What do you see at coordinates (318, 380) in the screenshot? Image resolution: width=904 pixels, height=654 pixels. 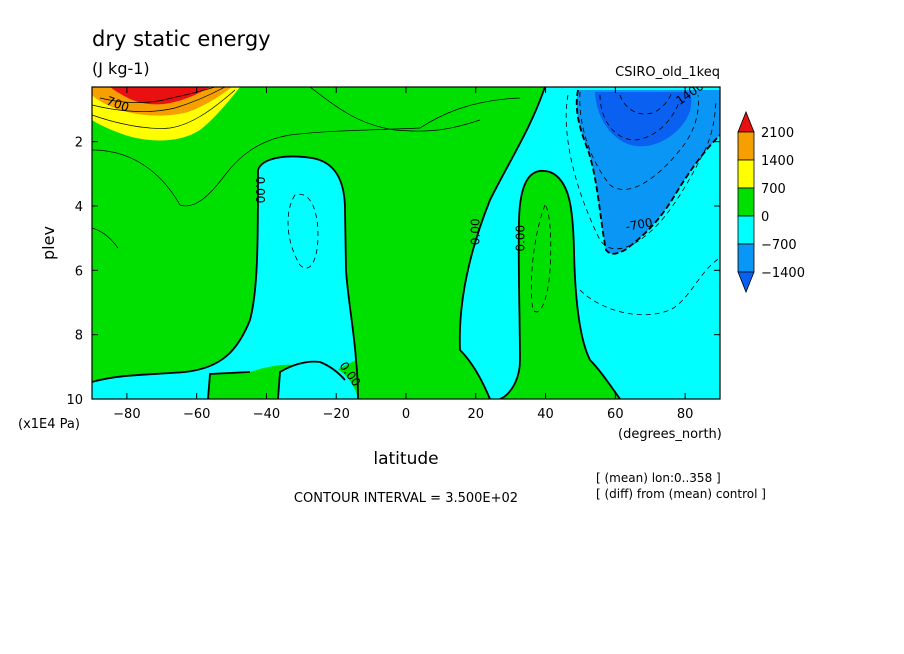 I see `negative-region-central` at bounding box center [318, 380].